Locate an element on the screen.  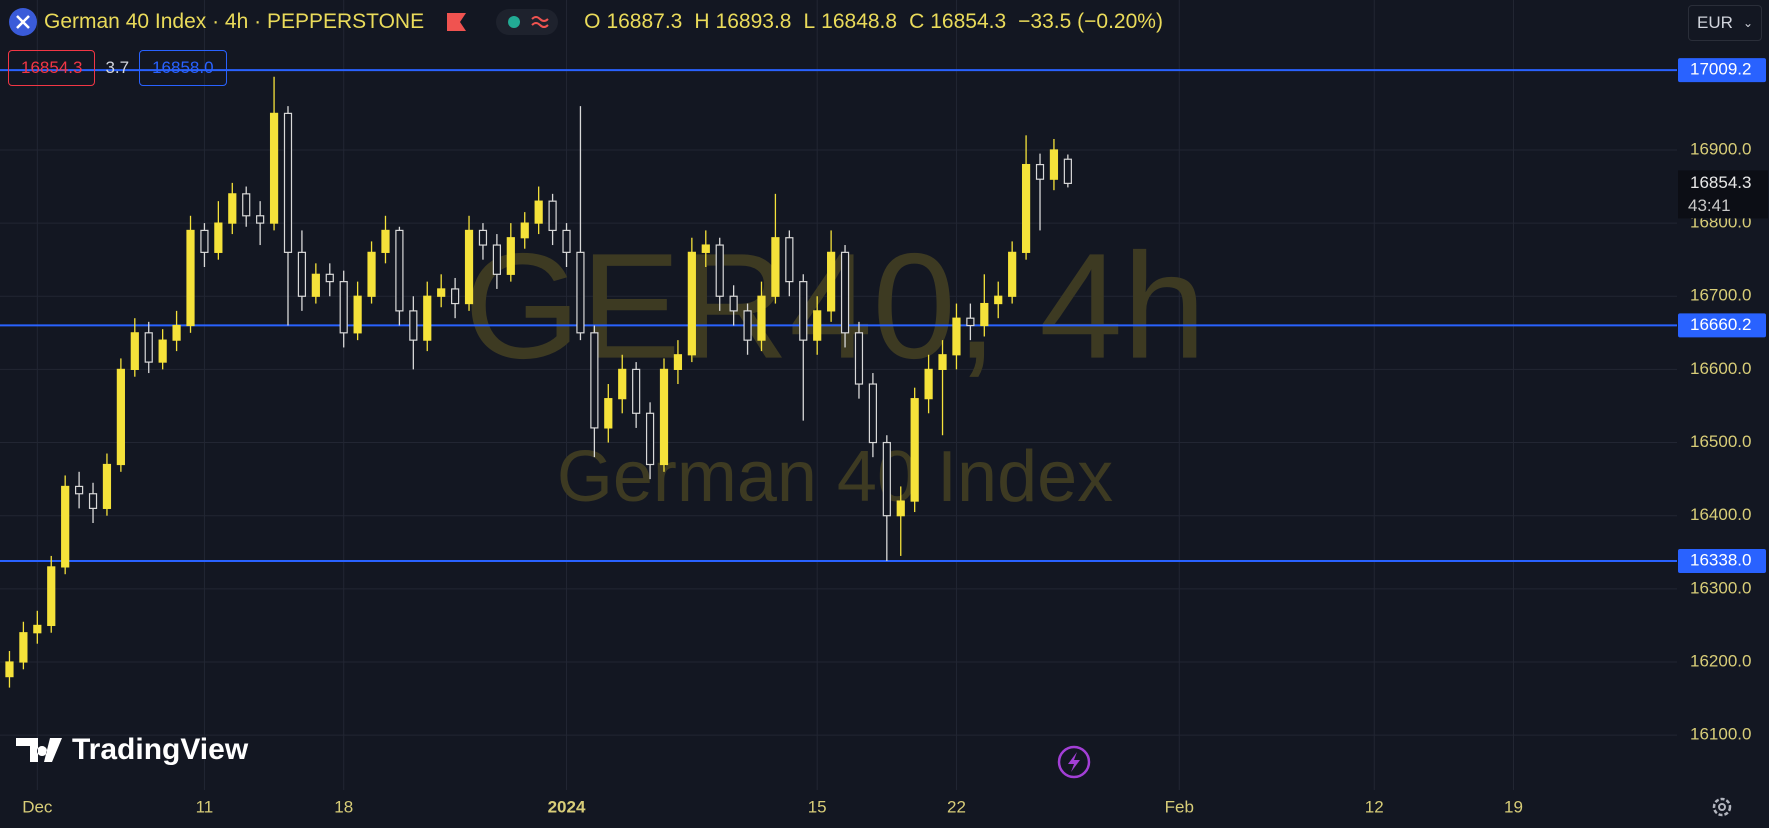
sell-price: 16854.3 is located at coordinates (52, 68).